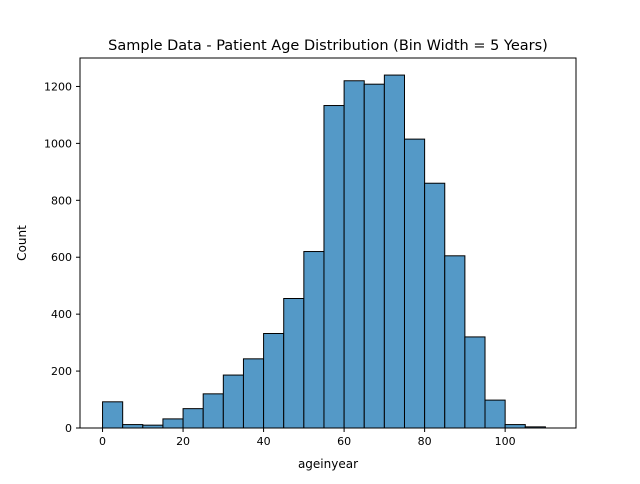 This screenshot has height=484, width=640. What do you see at coordinates (61, 314) in the screenshot?
I see `y-tick-label: 400` at bounding box center [61, 314].